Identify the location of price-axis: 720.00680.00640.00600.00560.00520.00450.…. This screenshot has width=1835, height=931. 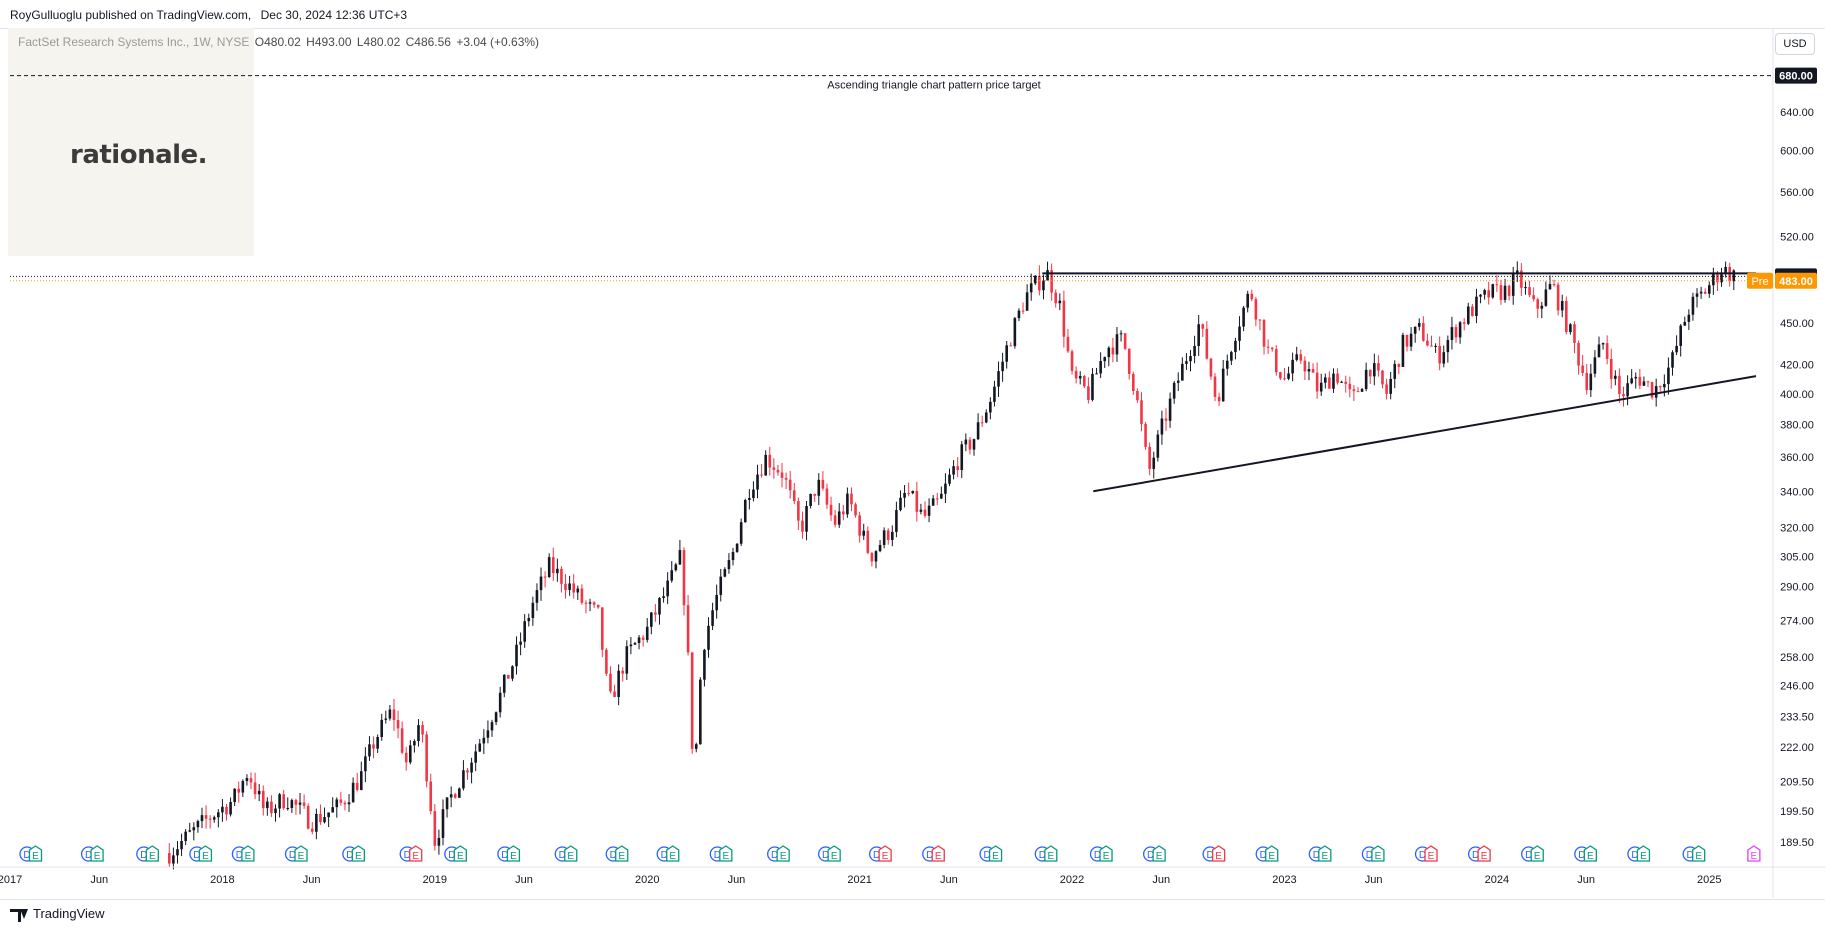
(1793, 463).